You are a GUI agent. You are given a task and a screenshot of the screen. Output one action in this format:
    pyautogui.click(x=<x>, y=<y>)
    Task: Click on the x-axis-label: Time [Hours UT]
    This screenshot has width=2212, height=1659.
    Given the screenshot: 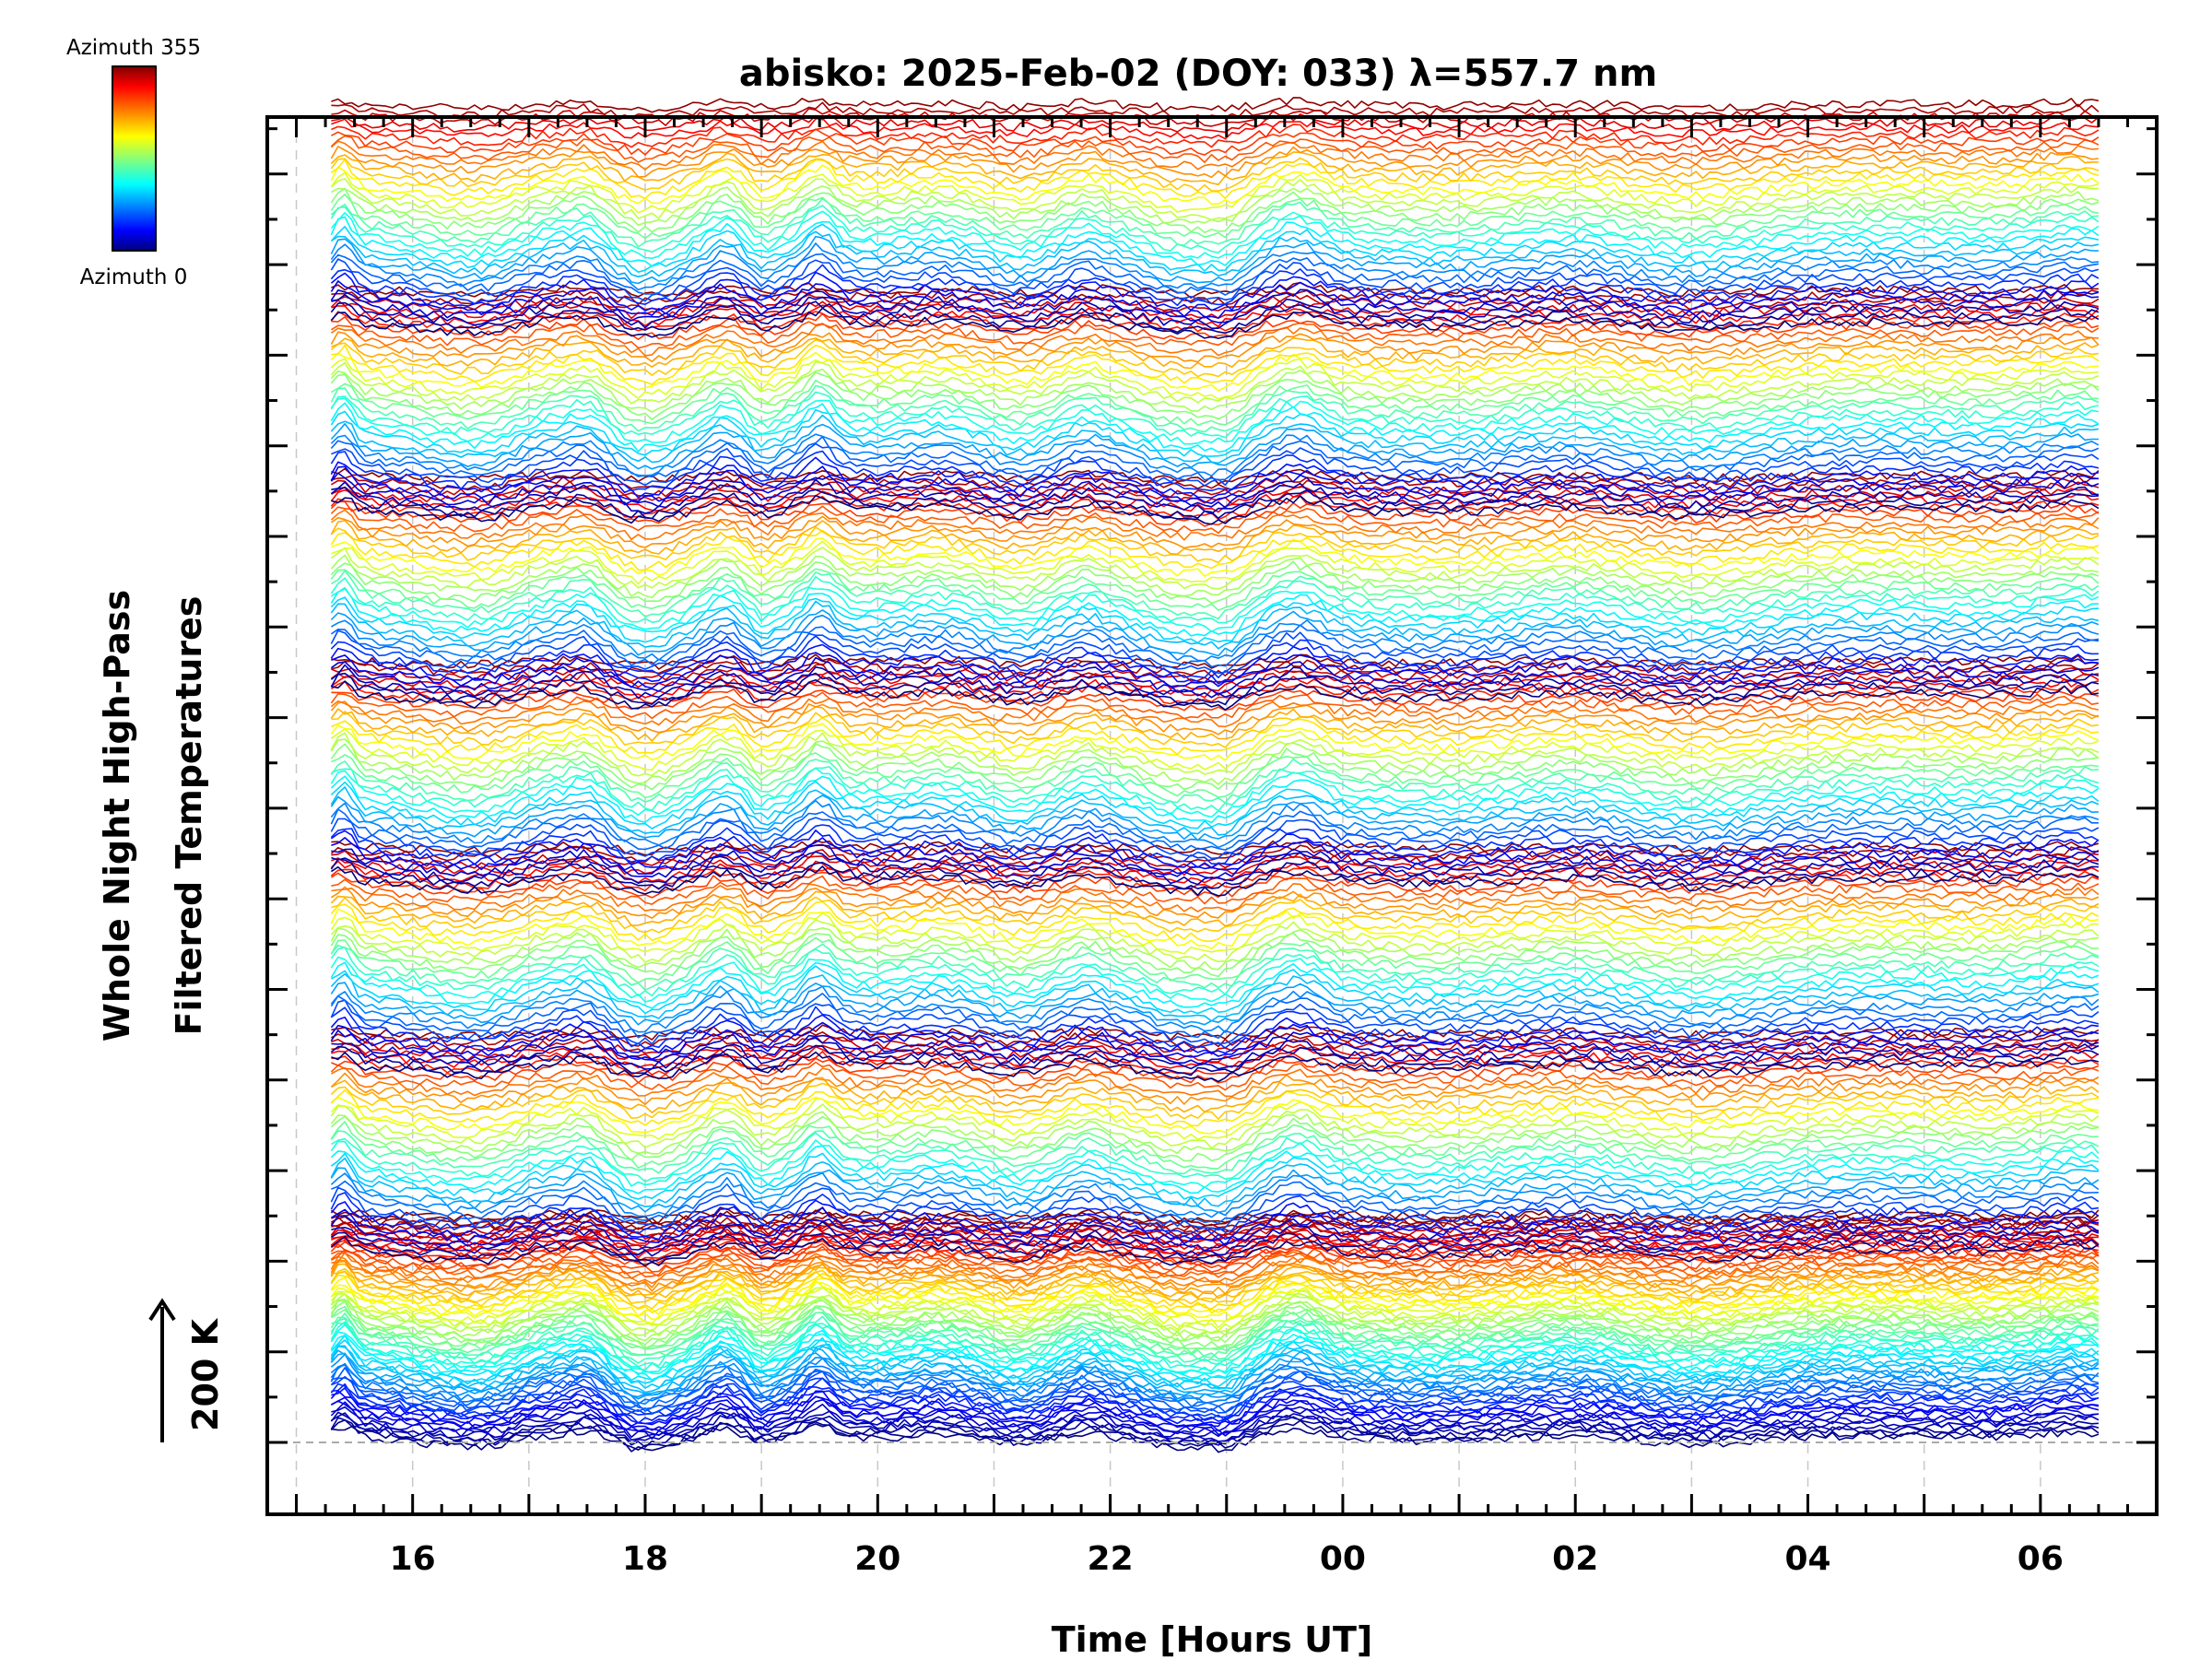 What is the action you would take?
    pyautogui.click(x=1212, y=1639)
    